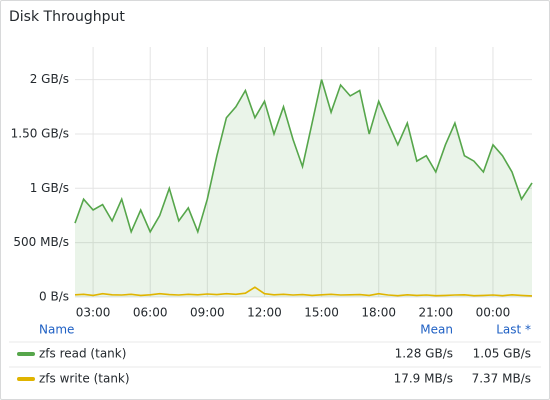  What do you see at coordinates (67, 17) in the screenshot?
I see `chart-title: Disk Throughput` at bounding box center [67, 17].